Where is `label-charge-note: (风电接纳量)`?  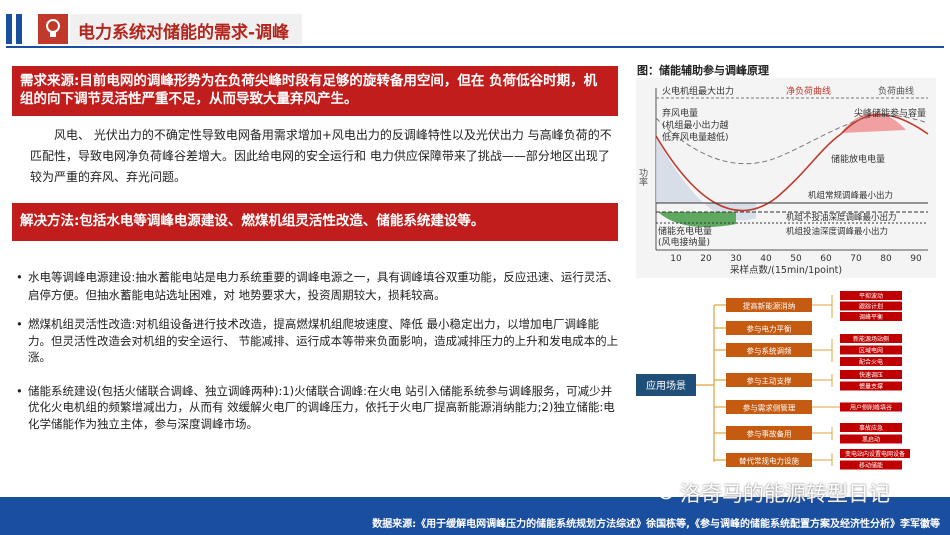 label-charge-note: (风电接纳量) is located at coordinates (684, 242).